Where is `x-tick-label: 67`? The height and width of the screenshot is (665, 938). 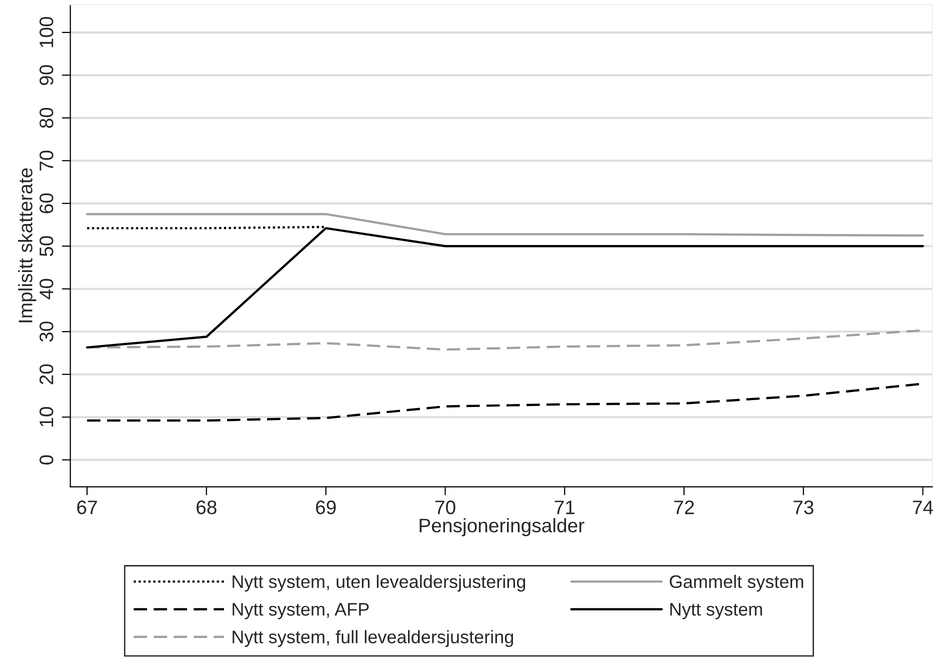 x-tick-label: 67 is located at coordinates (87, 507).